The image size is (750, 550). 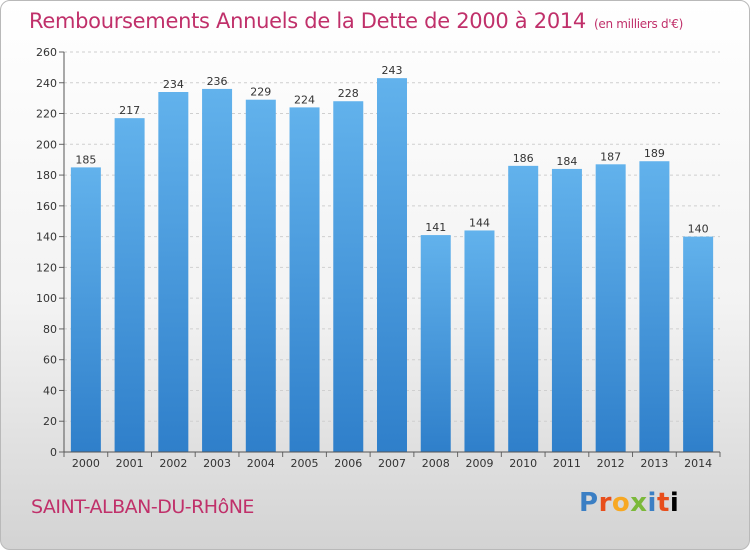 I want to click on x-tick-label: 2012, so click(x=611, y=463).